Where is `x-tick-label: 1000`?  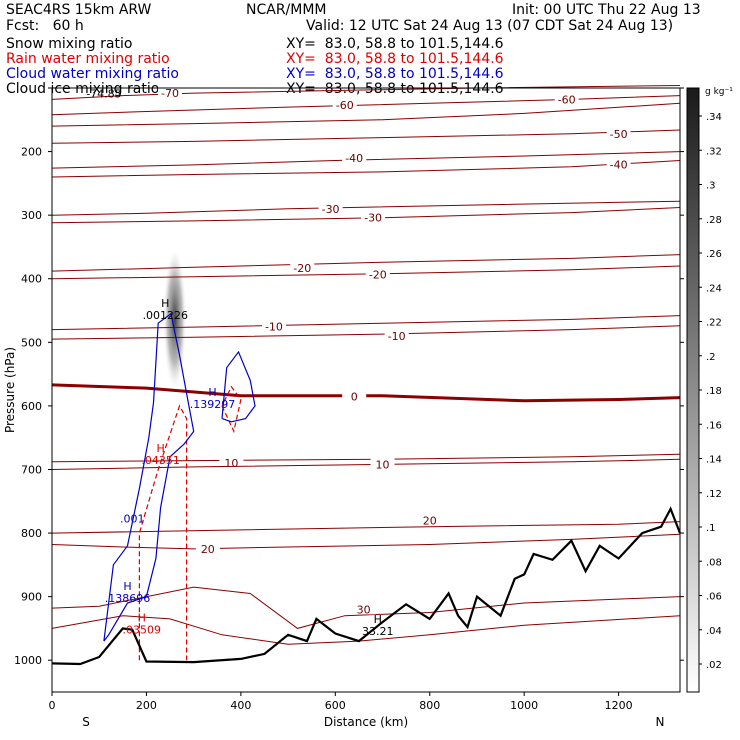
x-tick-label: 1000 is located at coordinates (524, 705).